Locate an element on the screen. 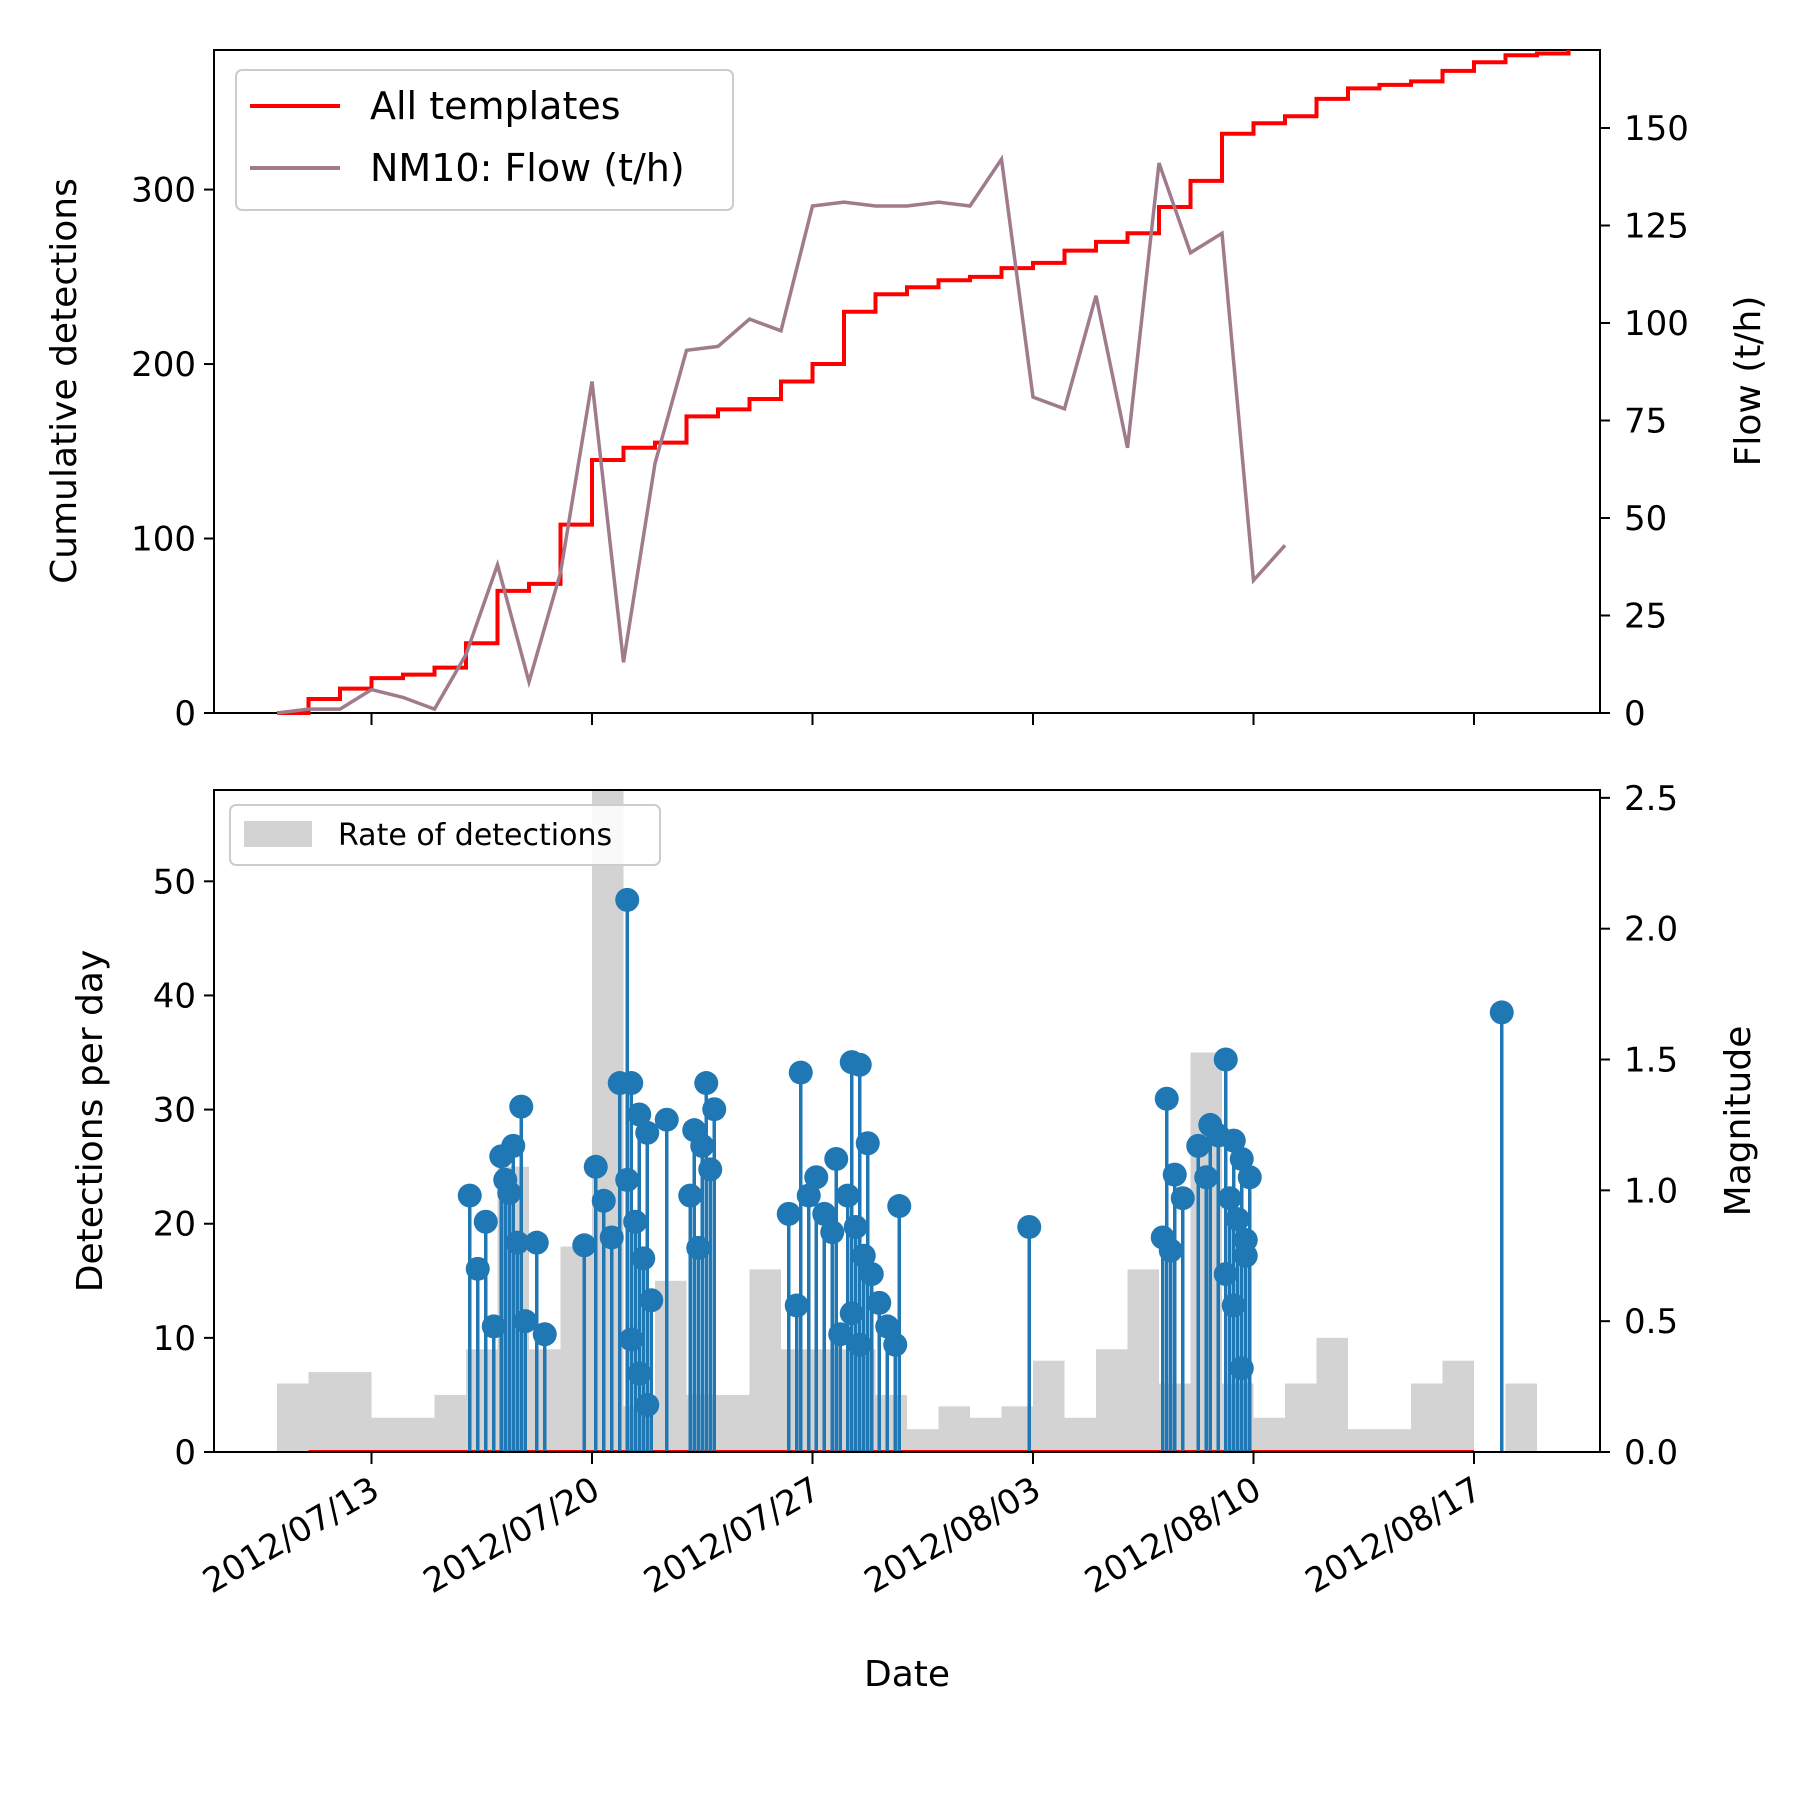  bottom-legend: Rate of detections is located at coordinates (445, 835).